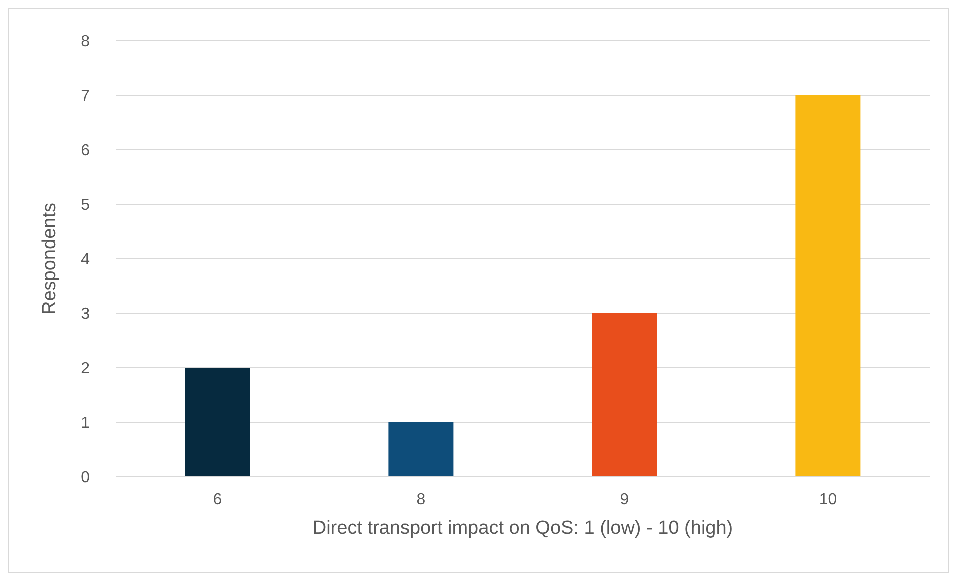 The height and width of the screenshot is (581, 957). I want to click on y-axis-title: Respondents, so click(50, 259).